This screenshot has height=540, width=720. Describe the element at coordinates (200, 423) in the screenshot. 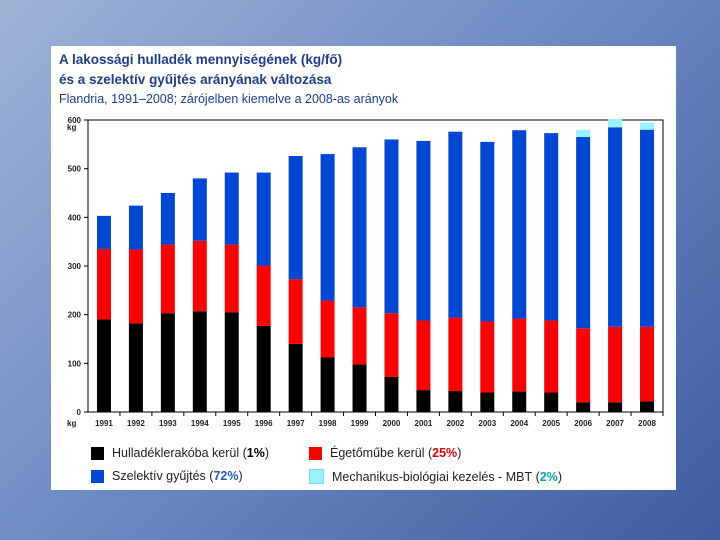

I see `x-tick-label-1994: 1994` at that location.